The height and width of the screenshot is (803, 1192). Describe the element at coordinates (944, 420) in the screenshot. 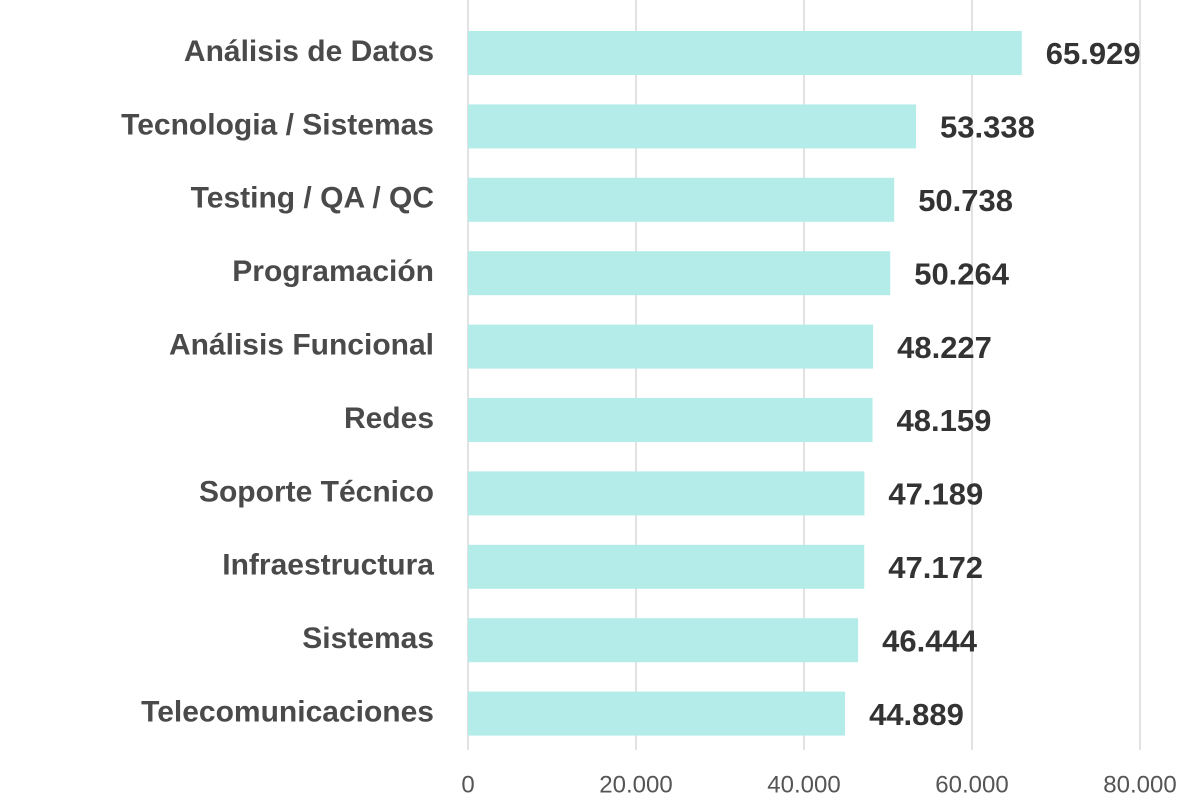

I see `value-label: 48.159` at that location.